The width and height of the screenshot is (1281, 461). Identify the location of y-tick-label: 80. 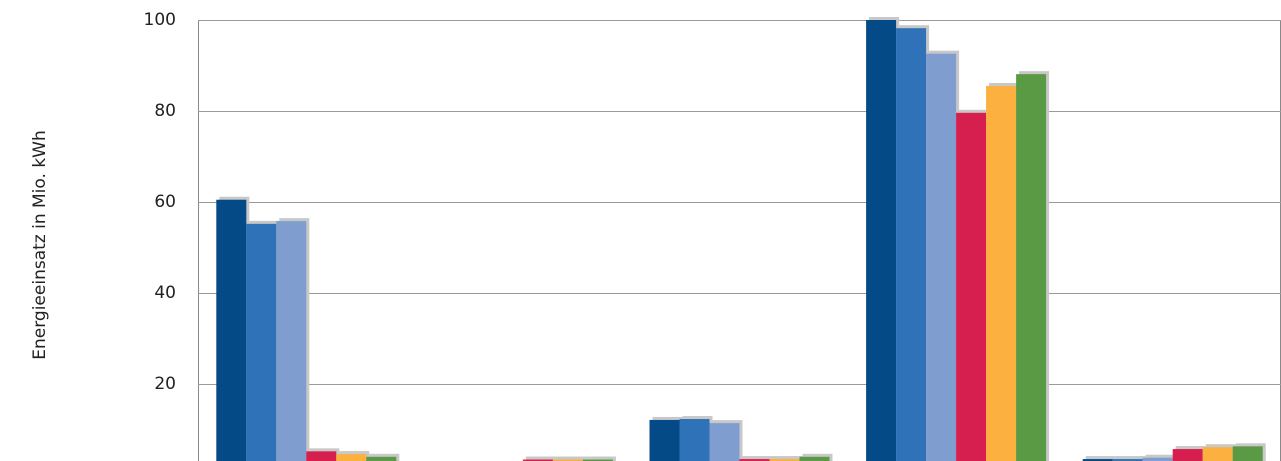
(165, 111).